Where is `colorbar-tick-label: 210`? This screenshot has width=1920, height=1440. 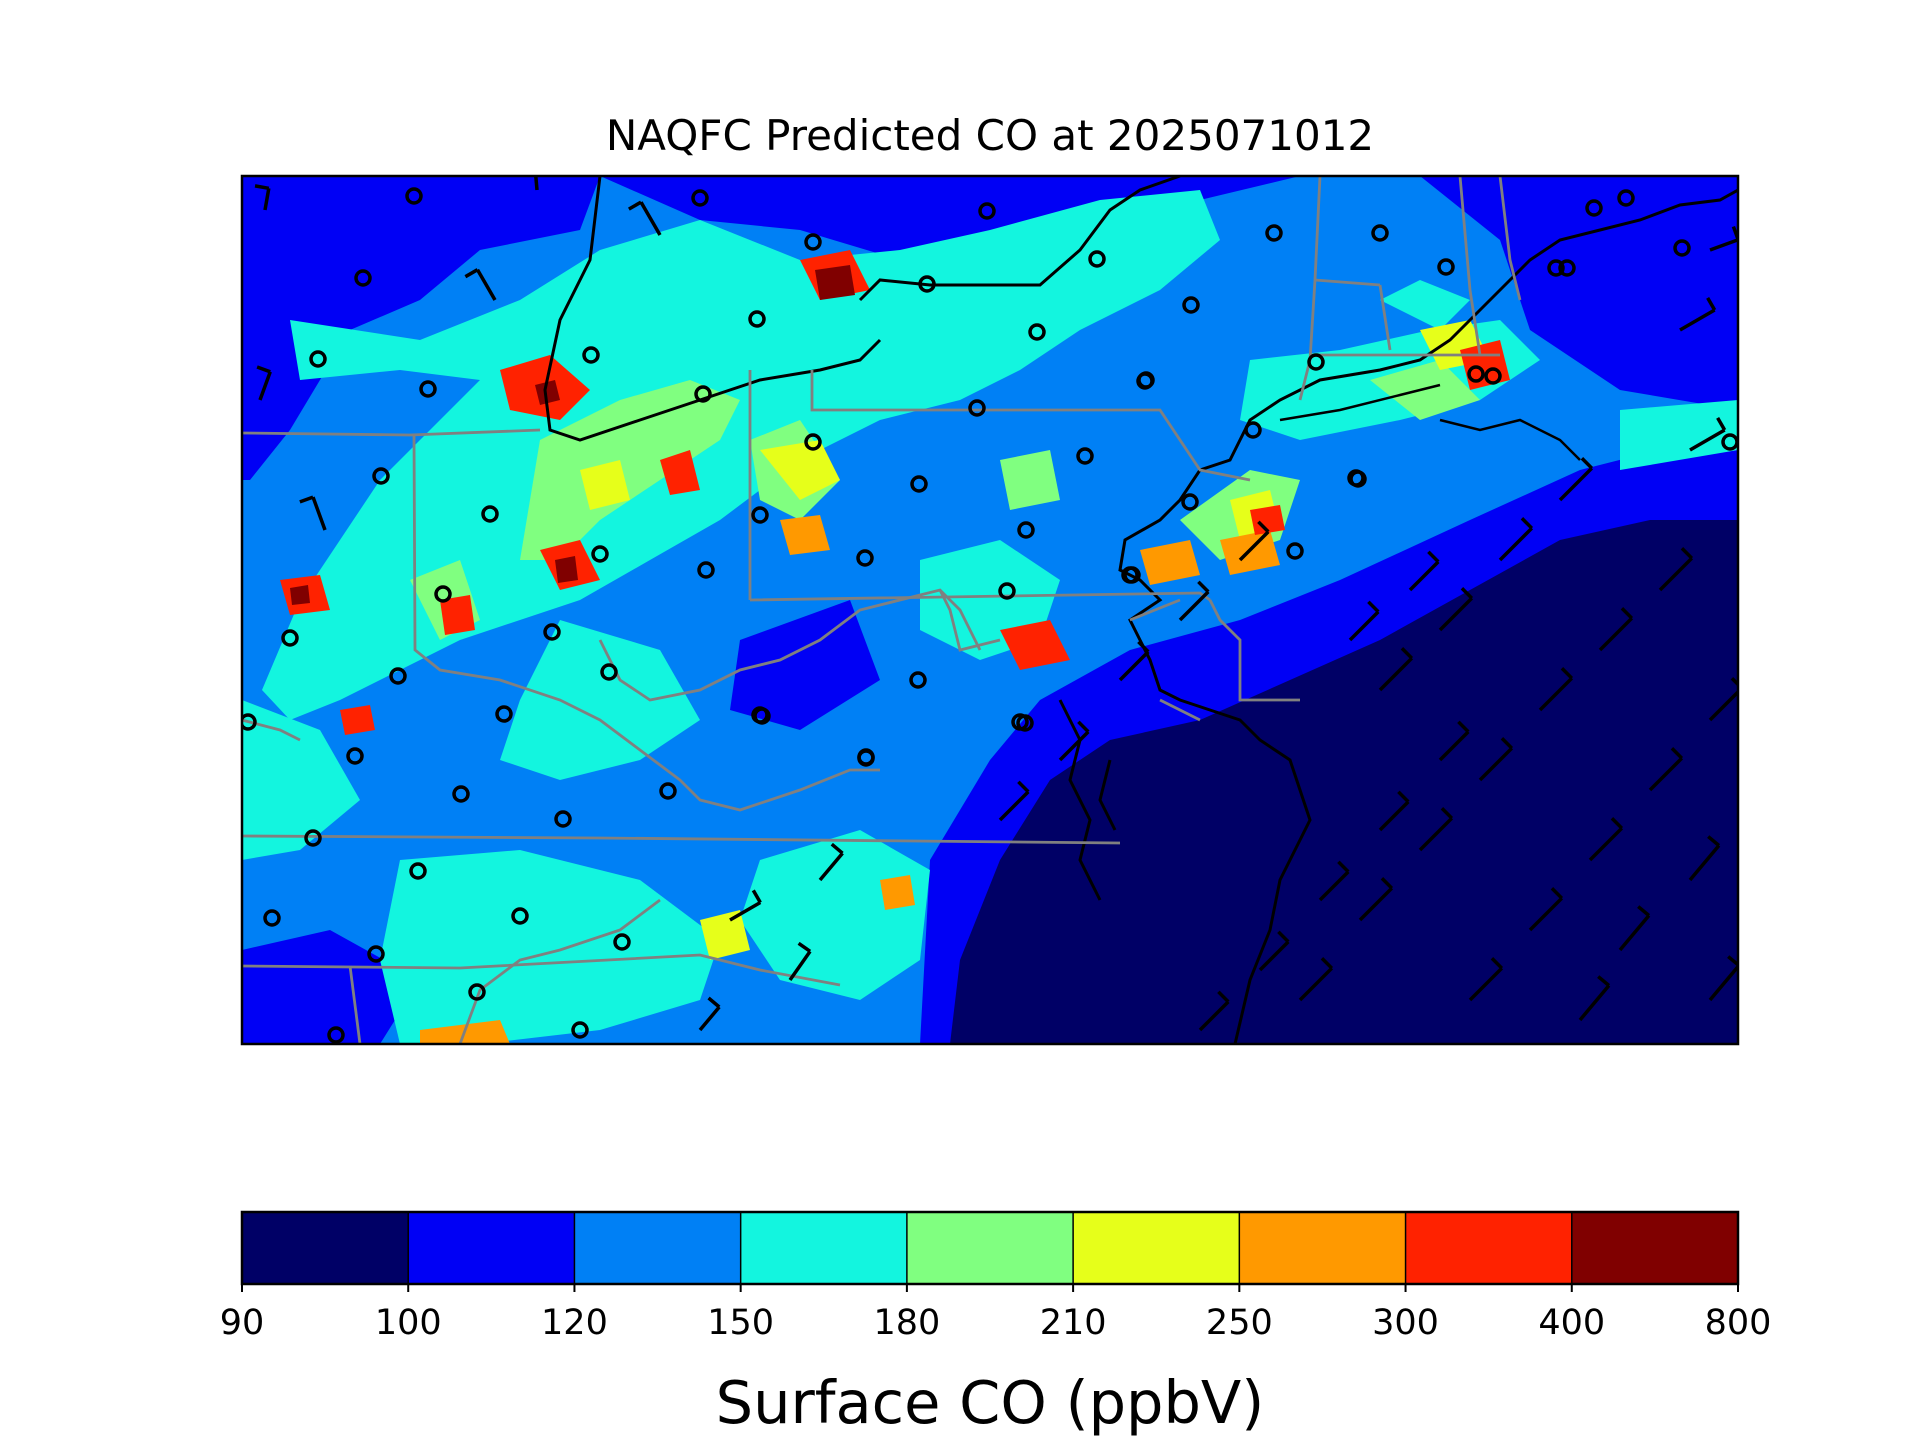
colorbar-tick-label: 210 is located at coordinates (1073, 1323).